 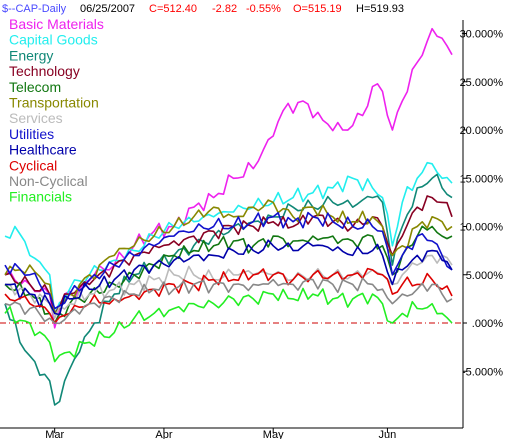 I want to click on y-tick-label: 30.000%, so click(x=482, y=35).